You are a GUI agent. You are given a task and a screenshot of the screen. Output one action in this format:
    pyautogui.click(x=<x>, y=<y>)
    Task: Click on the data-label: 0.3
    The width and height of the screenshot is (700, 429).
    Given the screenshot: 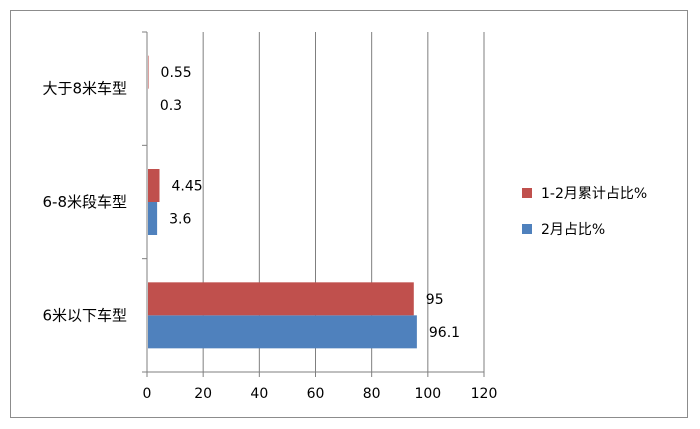 What is the action you would take?
    pyautogui.click(x=171, y=106)
    